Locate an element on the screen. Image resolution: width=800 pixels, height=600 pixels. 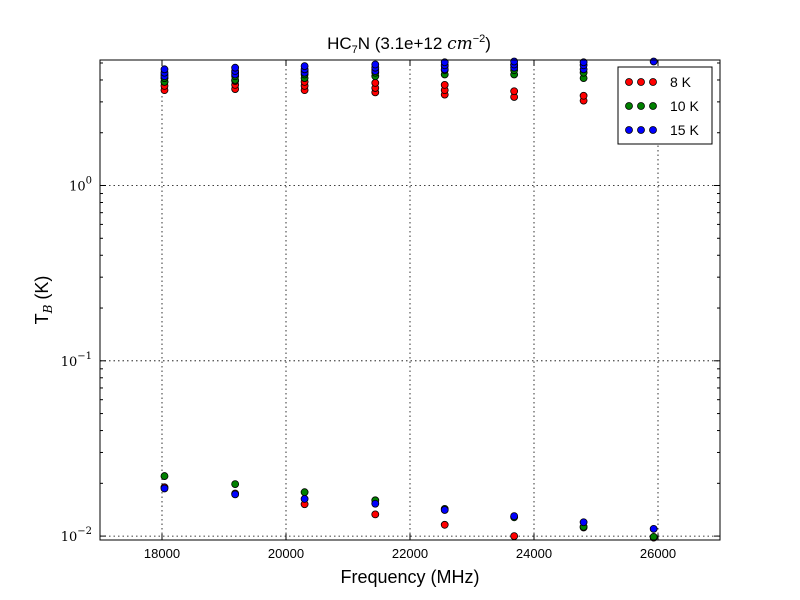
y-axis-label: TB (K) is located at coordinates (43, 300).